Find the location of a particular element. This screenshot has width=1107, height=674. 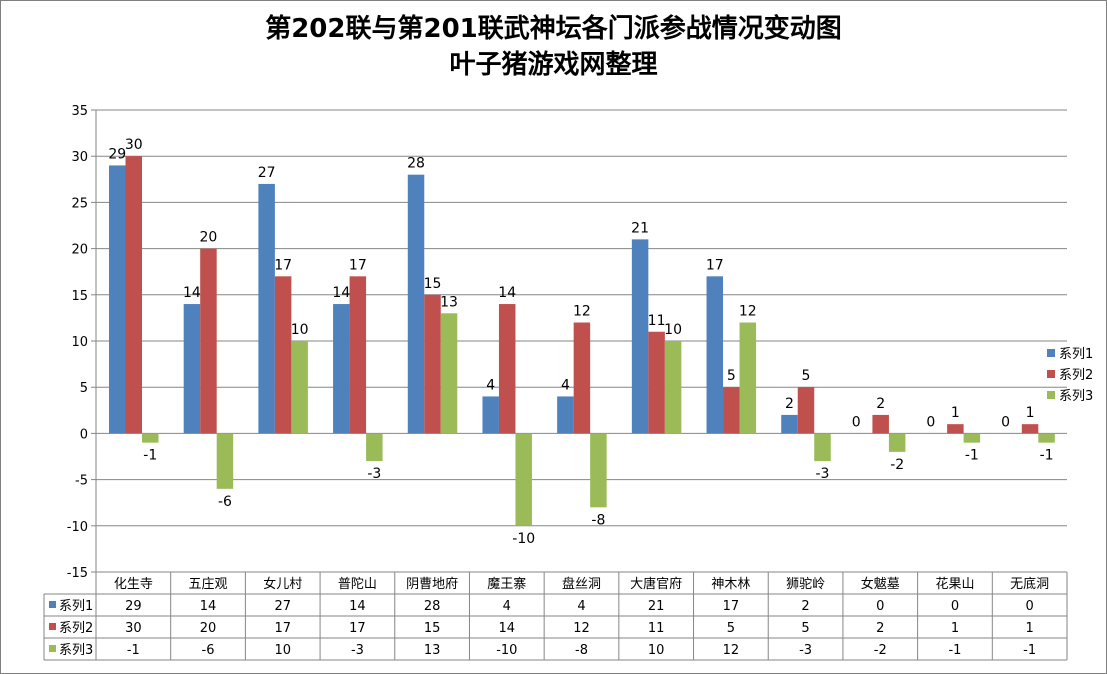

x-category-label: 盘丝洞 is located at coordinates (581, 584).